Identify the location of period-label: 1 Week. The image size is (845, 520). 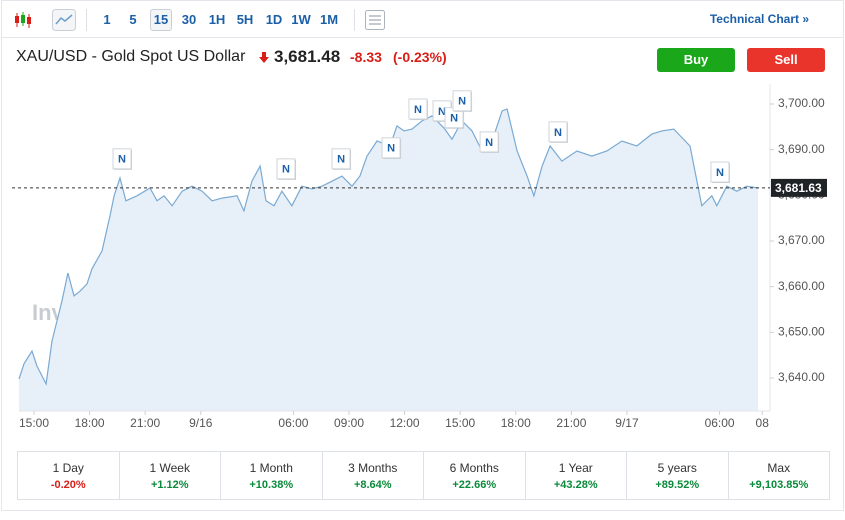
(169, 468).